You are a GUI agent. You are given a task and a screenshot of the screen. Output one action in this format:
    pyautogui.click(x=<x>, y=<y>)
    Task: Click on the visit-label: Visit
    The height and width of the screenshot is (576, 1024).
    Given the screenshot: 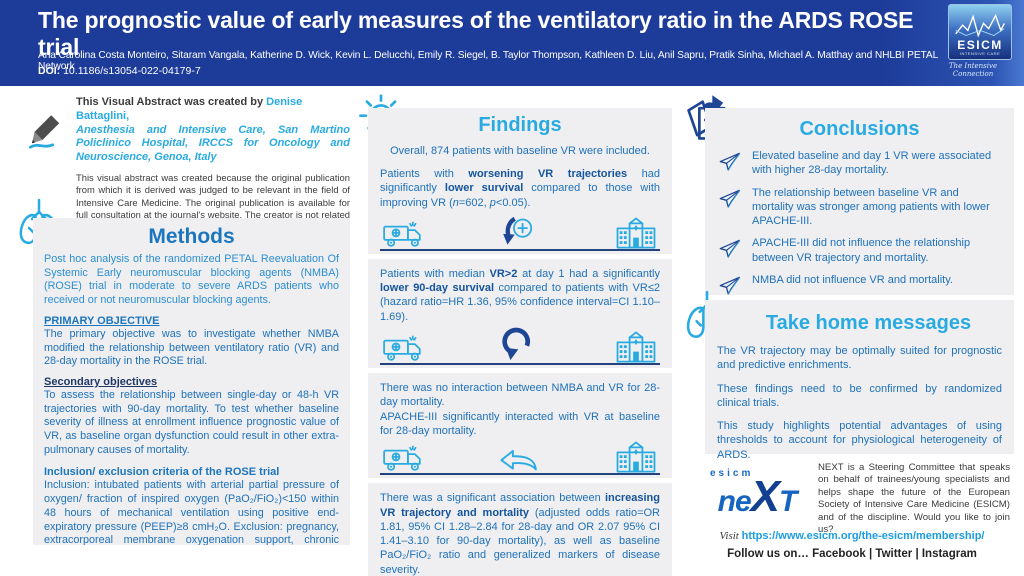 What is the action you would take?
    pyautogui.click(x=730, y=536)
    